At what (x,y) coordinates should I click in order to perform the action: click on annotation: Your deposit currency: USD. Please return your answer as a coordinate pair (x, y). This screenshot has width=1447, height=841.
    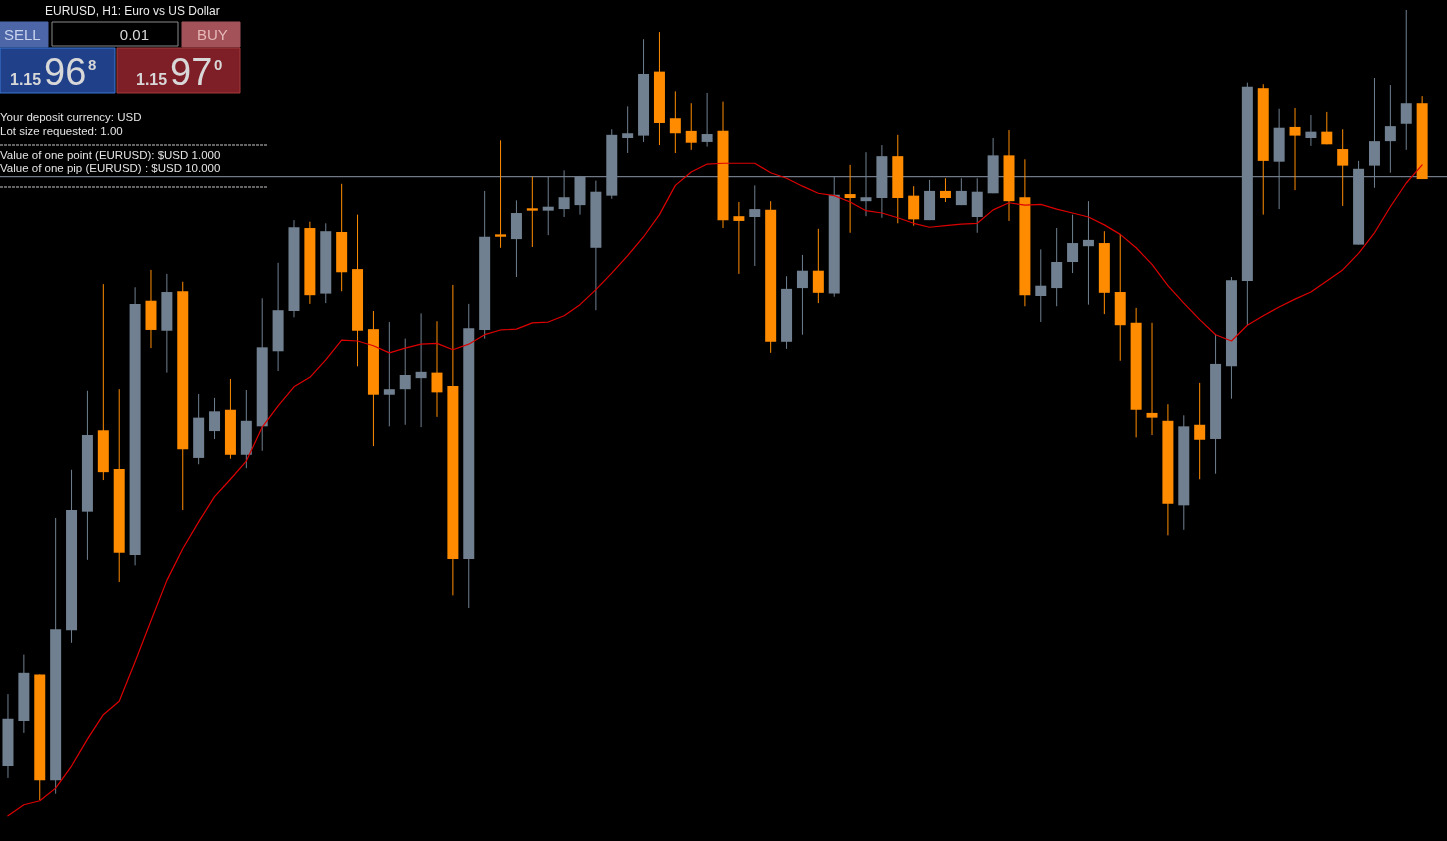
    Looking at the image, I should click on (71, 117).